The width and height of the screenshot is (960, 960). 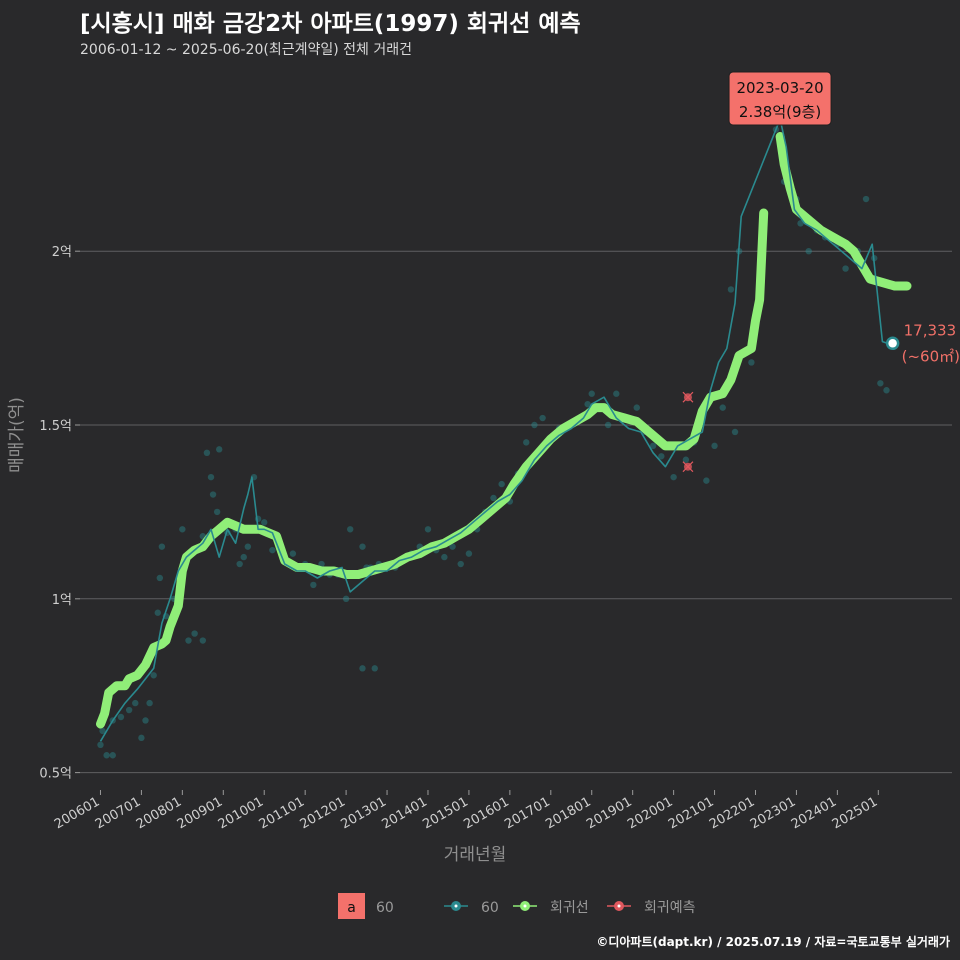 I want to click on x-tick-label: 202101, so click(x=691, y=813).